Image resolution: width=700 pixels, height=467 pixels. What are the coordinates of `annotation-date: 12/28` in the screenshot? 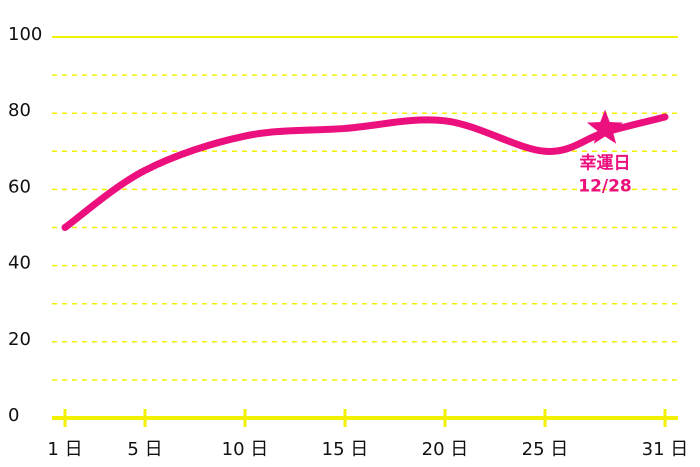 It's located at (605, 186).